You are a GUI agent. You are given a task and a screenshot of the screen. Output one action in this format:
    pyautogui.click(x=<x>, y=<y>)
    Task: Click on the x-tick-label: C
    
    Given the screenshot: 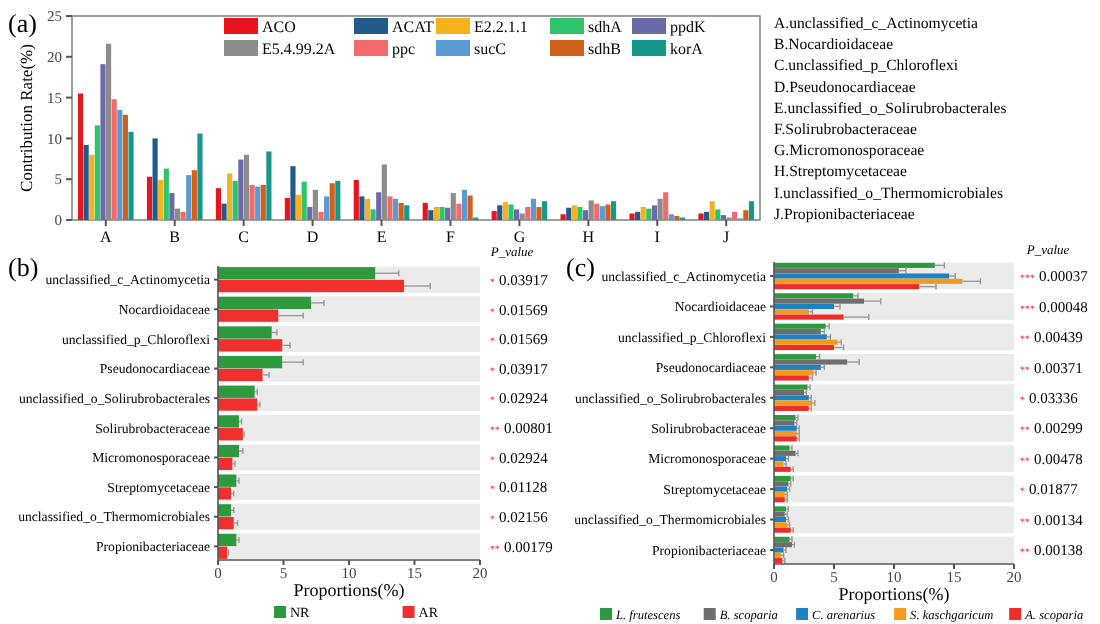 What is the action you would take?
    pyautogui.click(x=243, y=237)
    